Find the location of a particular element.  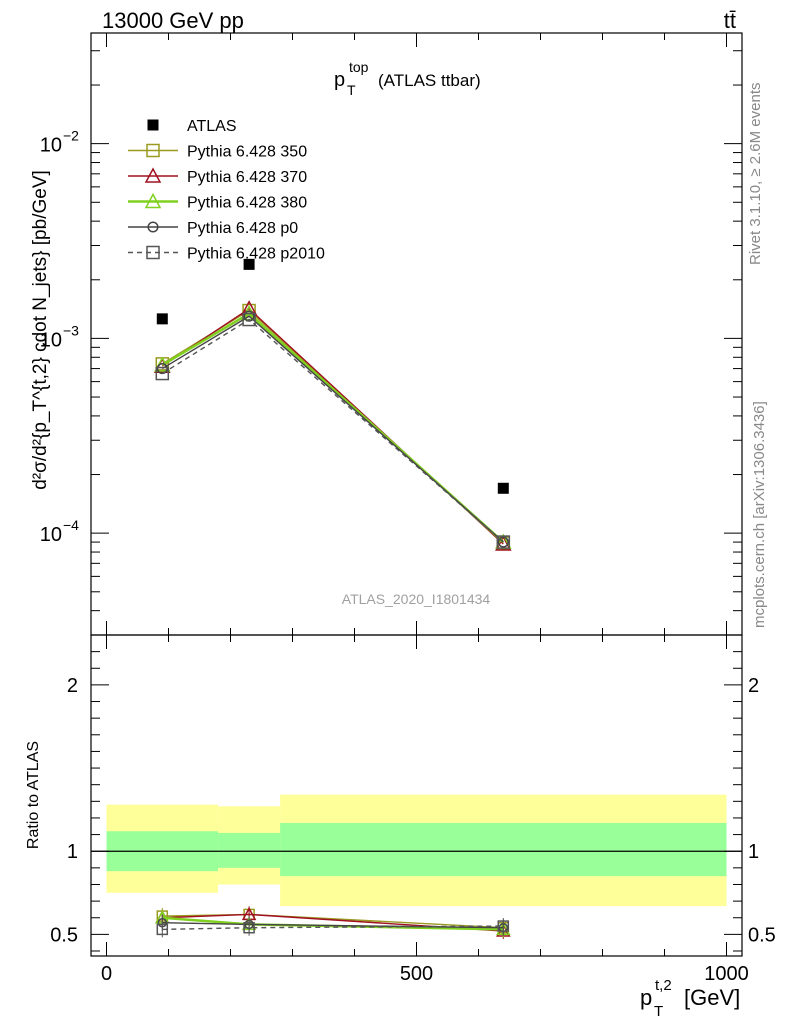

x-tick-label: 1000 is located at coordinates (726, 974).